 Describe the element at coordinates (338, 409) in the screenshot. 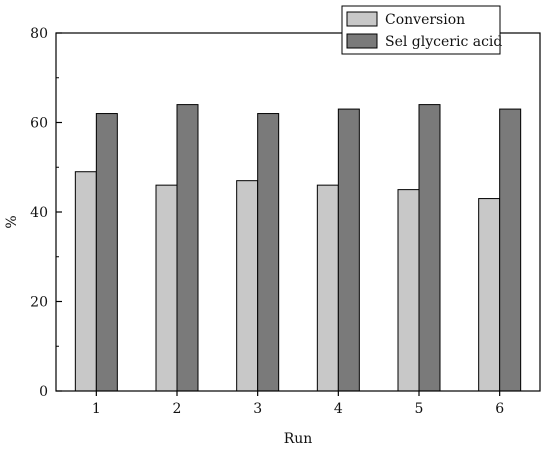

I see `x-tick-label: 4` at that location.